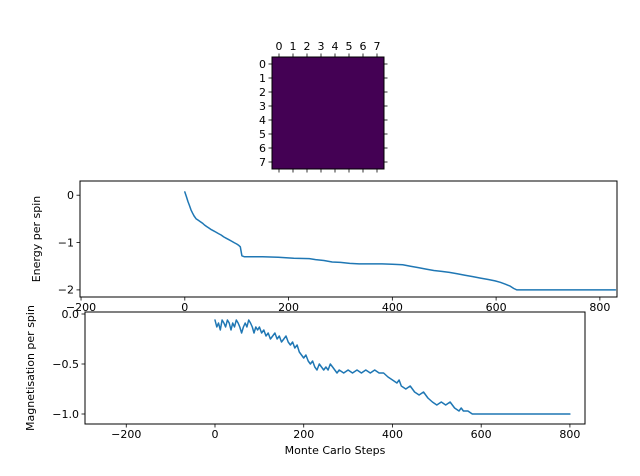 The height and width of the screenshot is (476, 640). Describe the element at coordinates (262, 134) in the screenshot. I see `heatmap-y-tick-label: 5` at that location.